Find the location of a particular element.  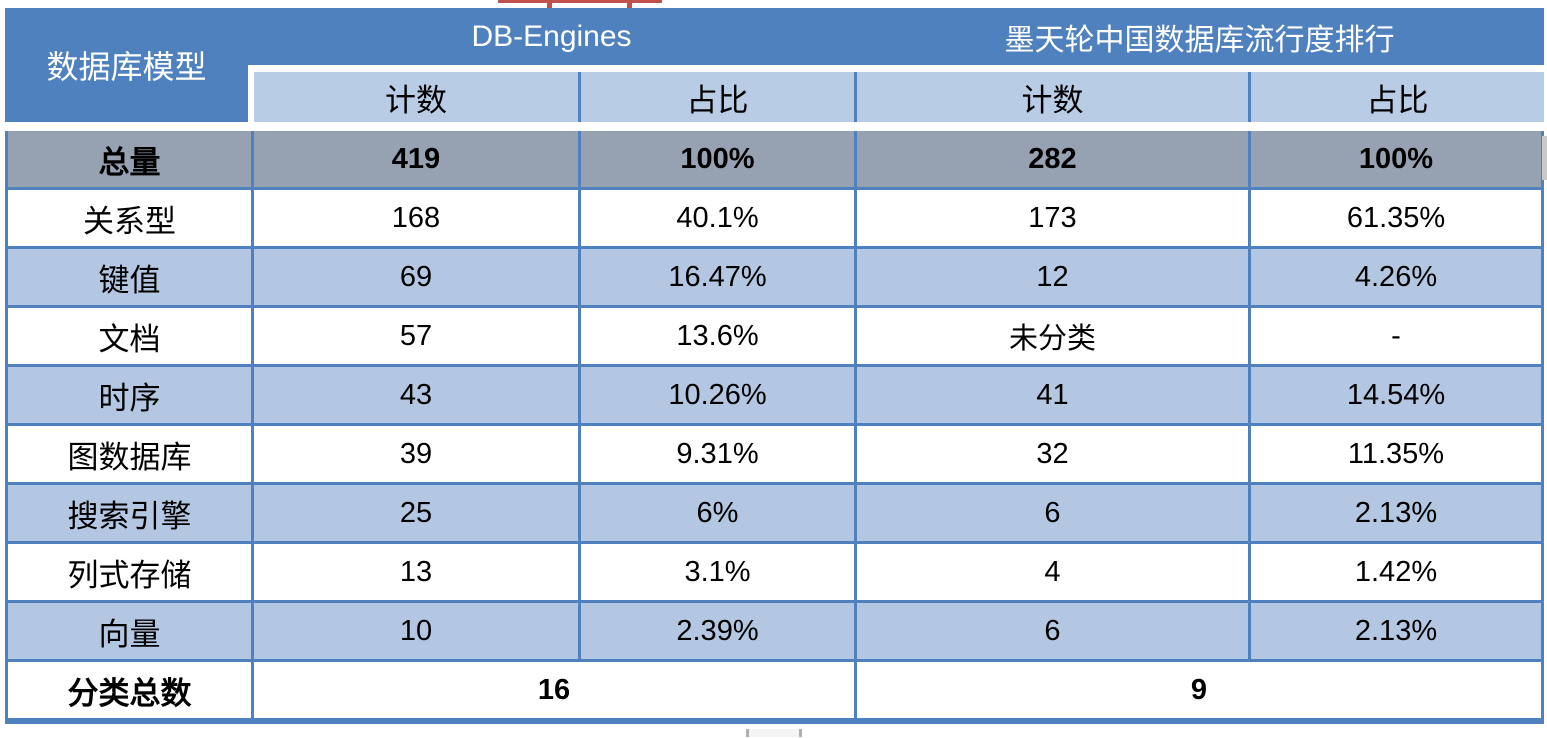

cell-db-count: 57 is located at coordinates (416, 336).